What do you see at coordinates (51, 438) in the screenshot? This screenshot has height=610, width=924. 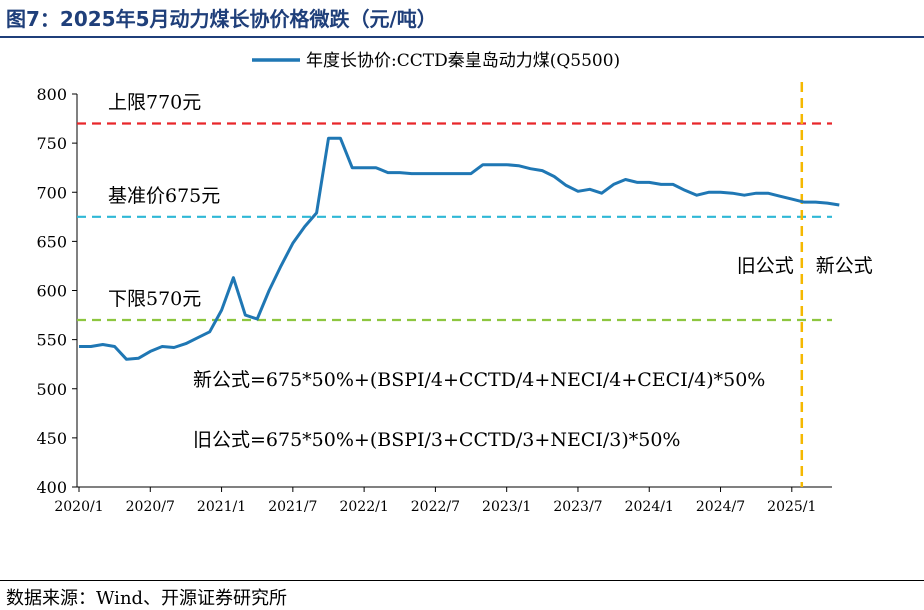 I see `y-tick-label: 450` at bounding box center [51, 438].